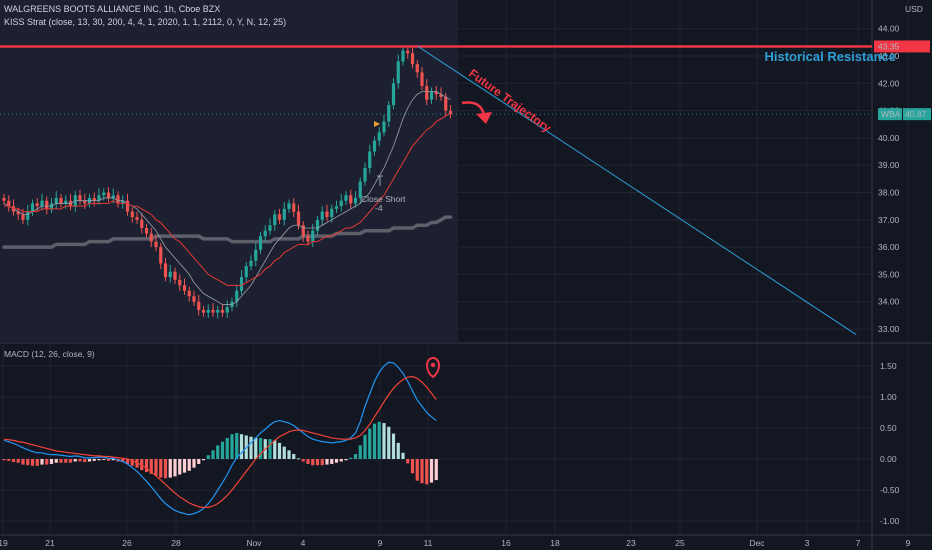 Image resolution: width=932 pixels, height=550 pixels. What do you see at coordinates (436, 80) in the screenshot?
I see `resistance-layer` at bounding box center [436, 80].